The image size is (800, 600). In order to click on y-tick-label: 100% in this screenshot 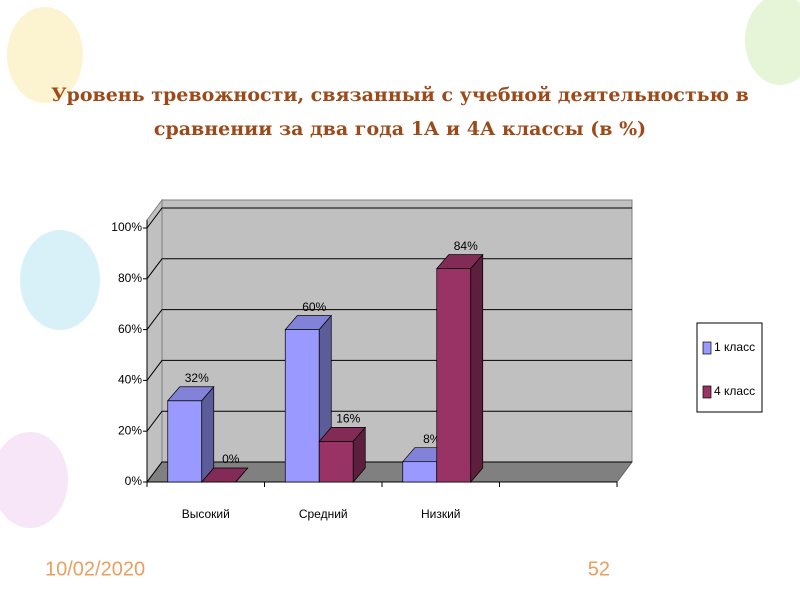, I will do `click(126, 227)`.